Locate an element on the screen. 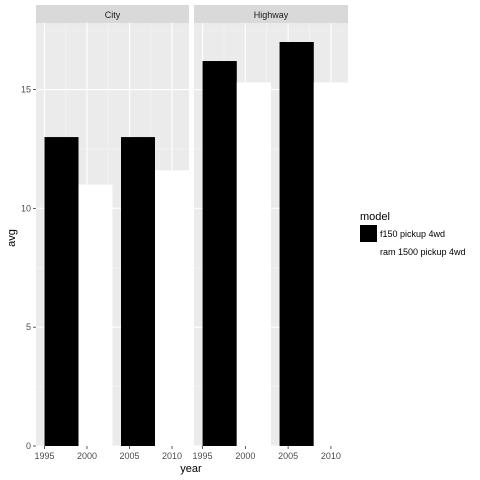  facet-strip-label: Highway is located at coordinates (271, 15).